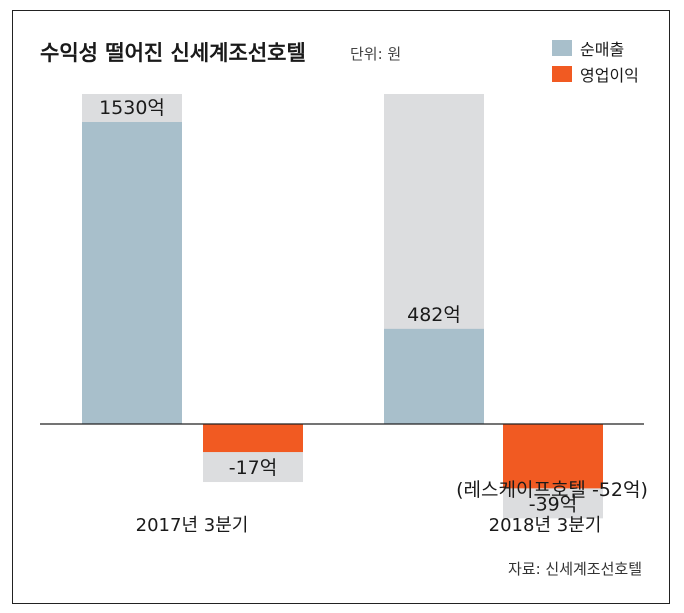 This screenshot has width=684, height=613. What do you see at coordinates (575, 569) in the screenshot?
I see `source-label: 자료: 신세계조선호텔` at bounding box center [575, 569].